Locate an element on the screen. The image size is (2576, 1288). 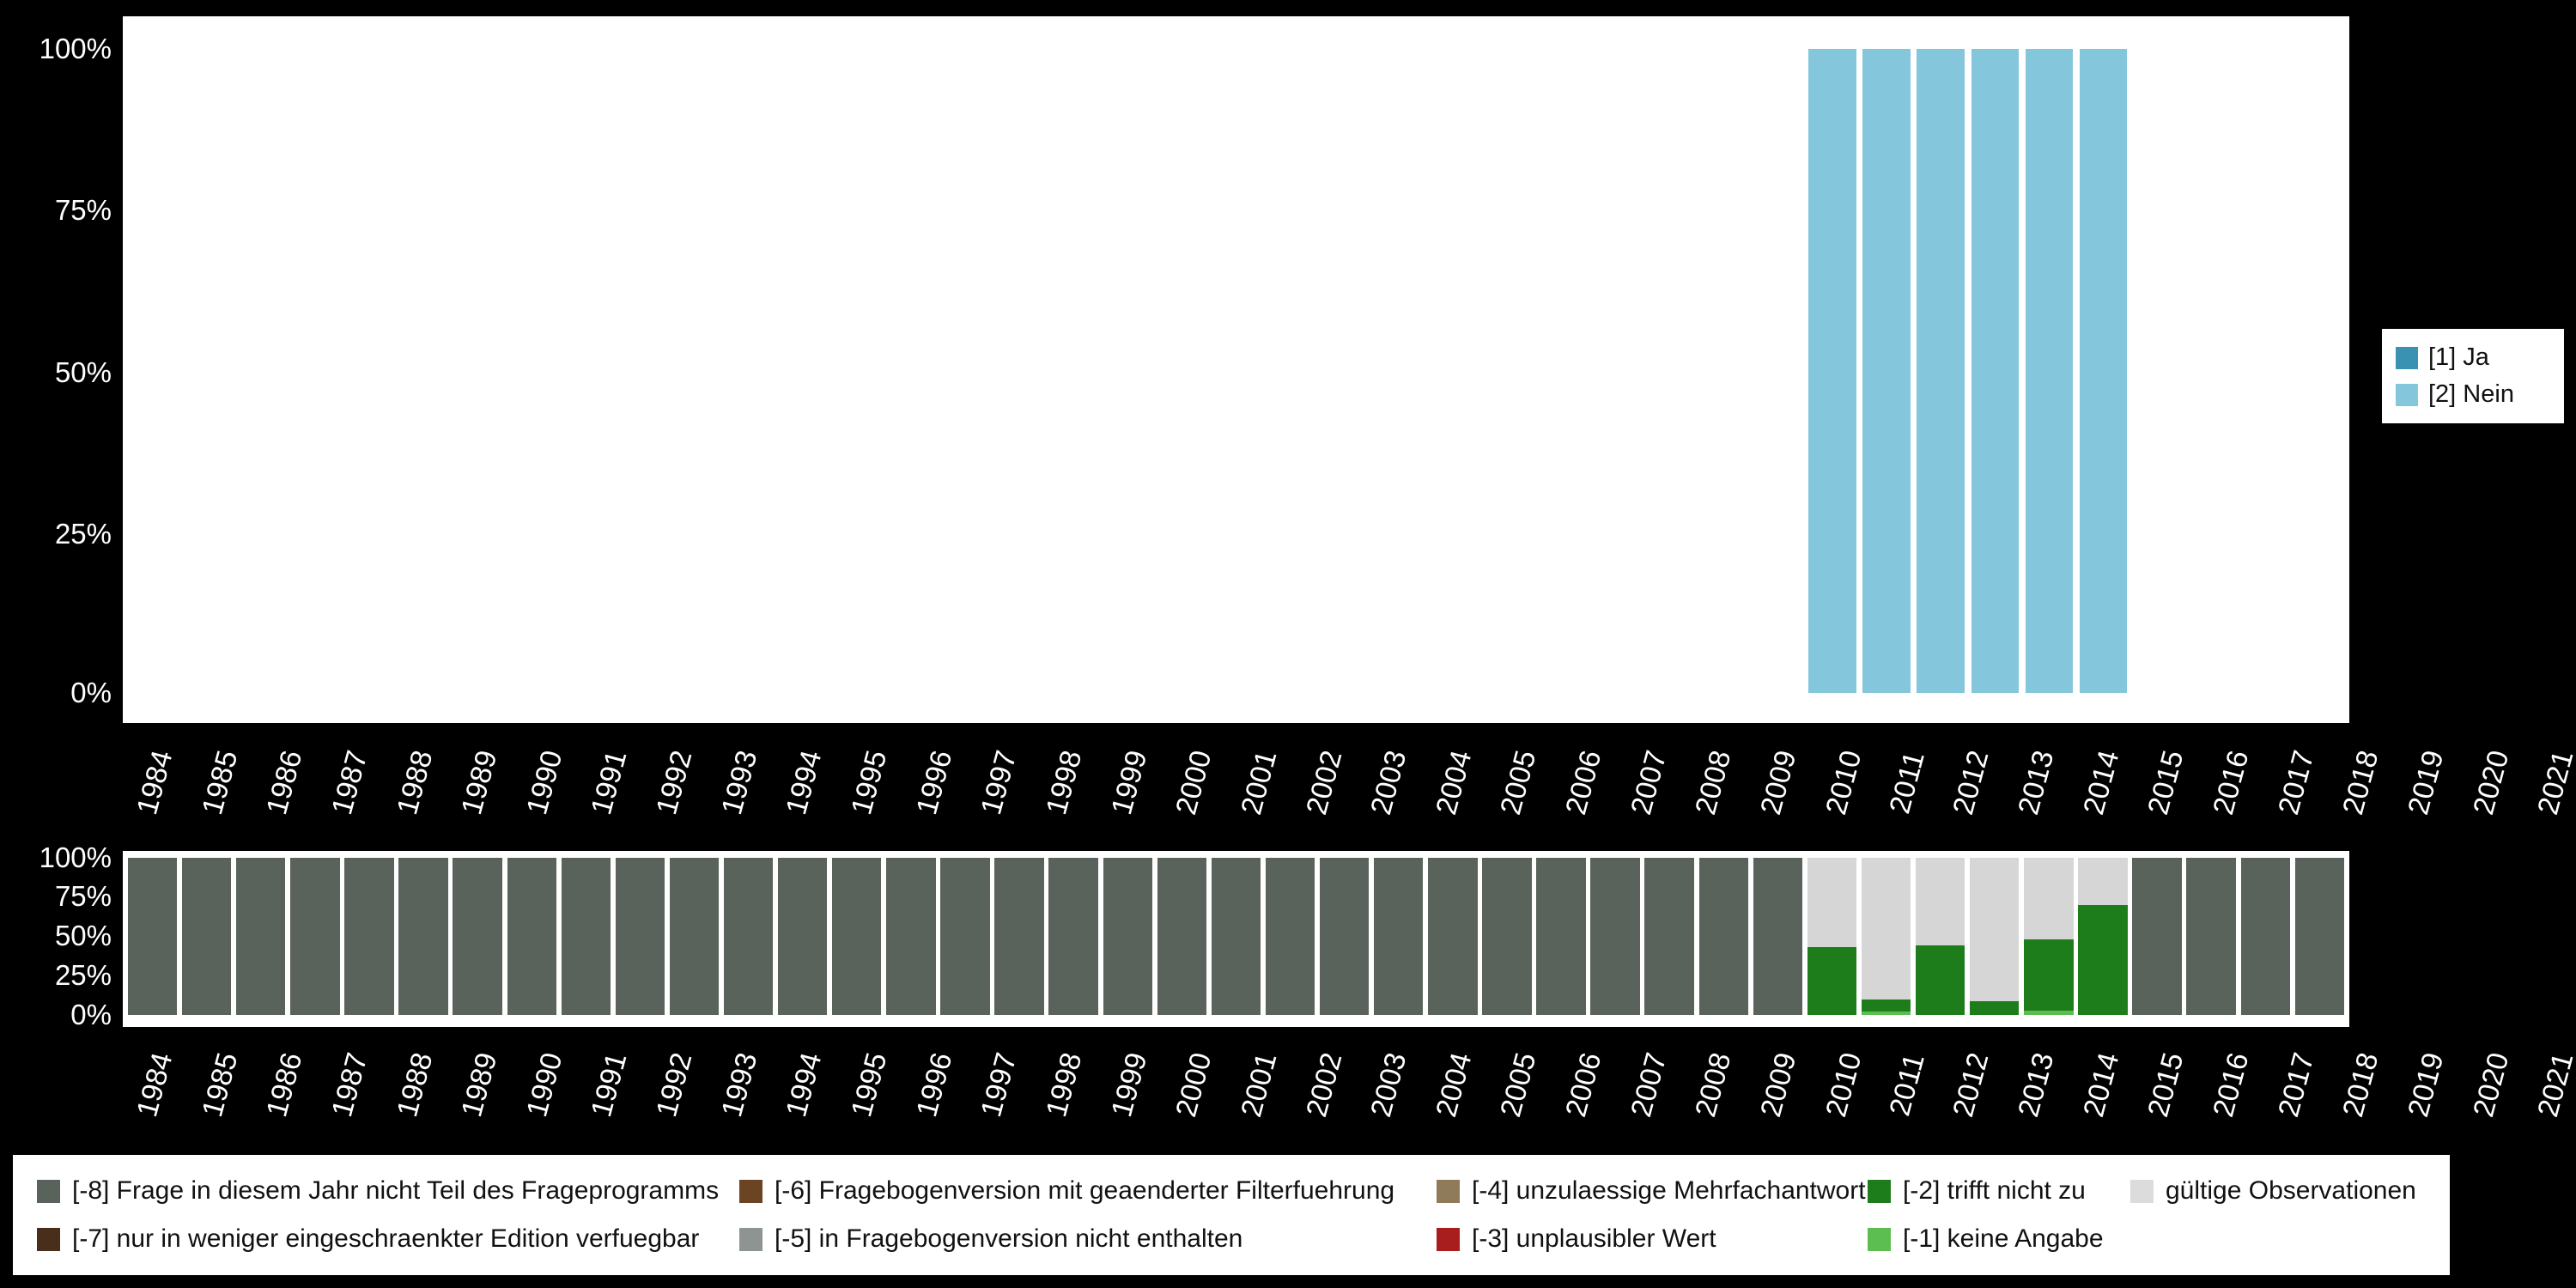
x-axis-tick: 1998 is located at coordinates (1064, 1094).